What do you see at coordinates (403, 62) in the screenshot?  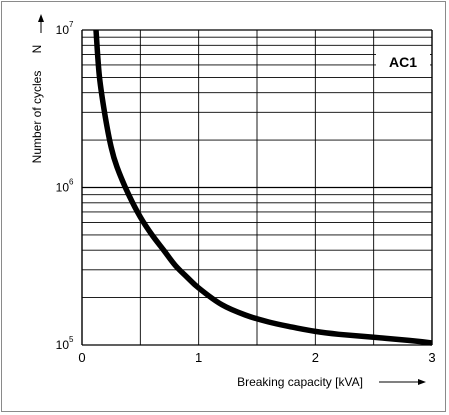 I see `legend-label: AC1` at bounding box center [403, 62].